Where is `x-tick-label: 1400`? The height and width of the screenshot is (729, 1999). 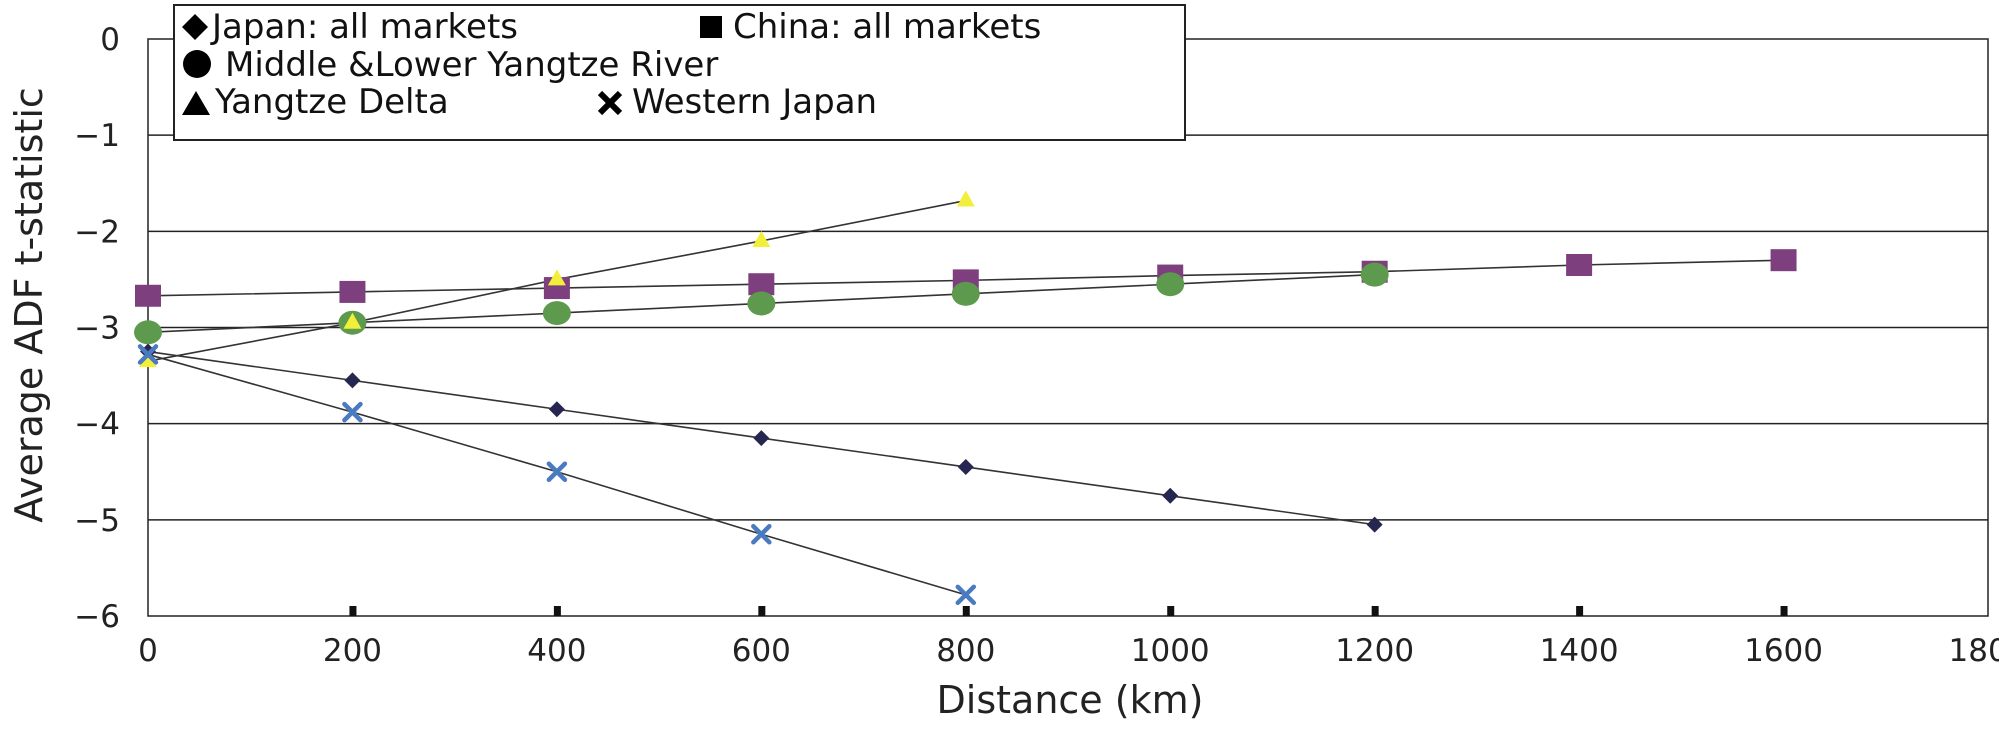
x-tick-label: 1400 is located at coordinates (1579, 651).